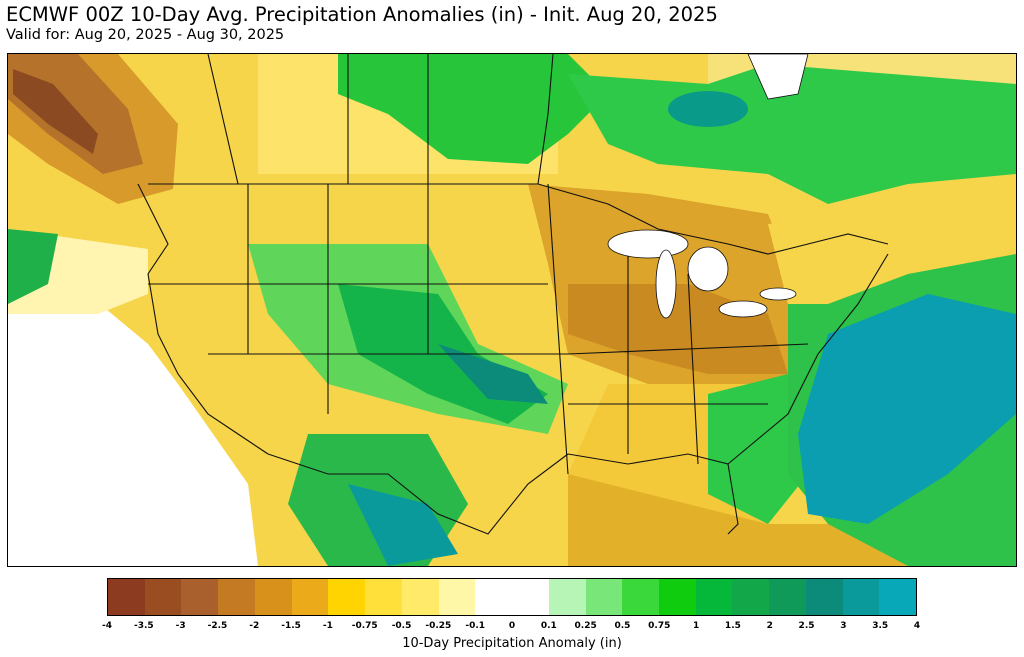  What do you see at coordinates (808, 359) in the screenshot?
I see `atlantic-coast` at bounding box center [808, 359].